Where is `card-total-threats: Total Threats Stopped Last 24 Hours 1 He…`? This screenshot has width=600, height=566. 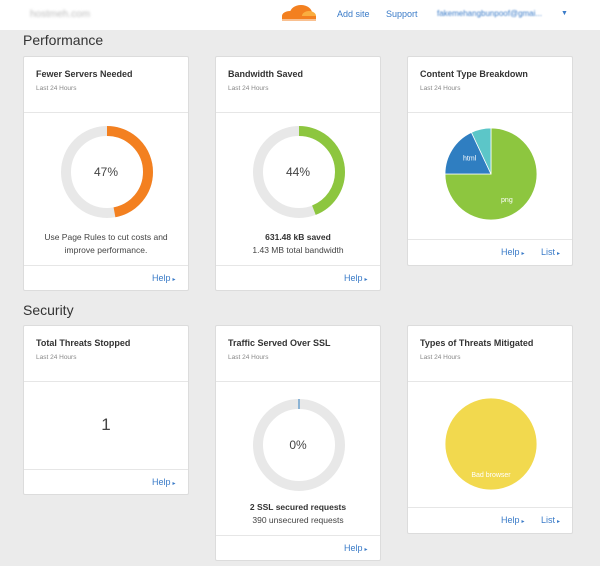
card-total-threats: Total Threats Stopped Last 24 Hours 1 He… is located at coordinates (106, 410).